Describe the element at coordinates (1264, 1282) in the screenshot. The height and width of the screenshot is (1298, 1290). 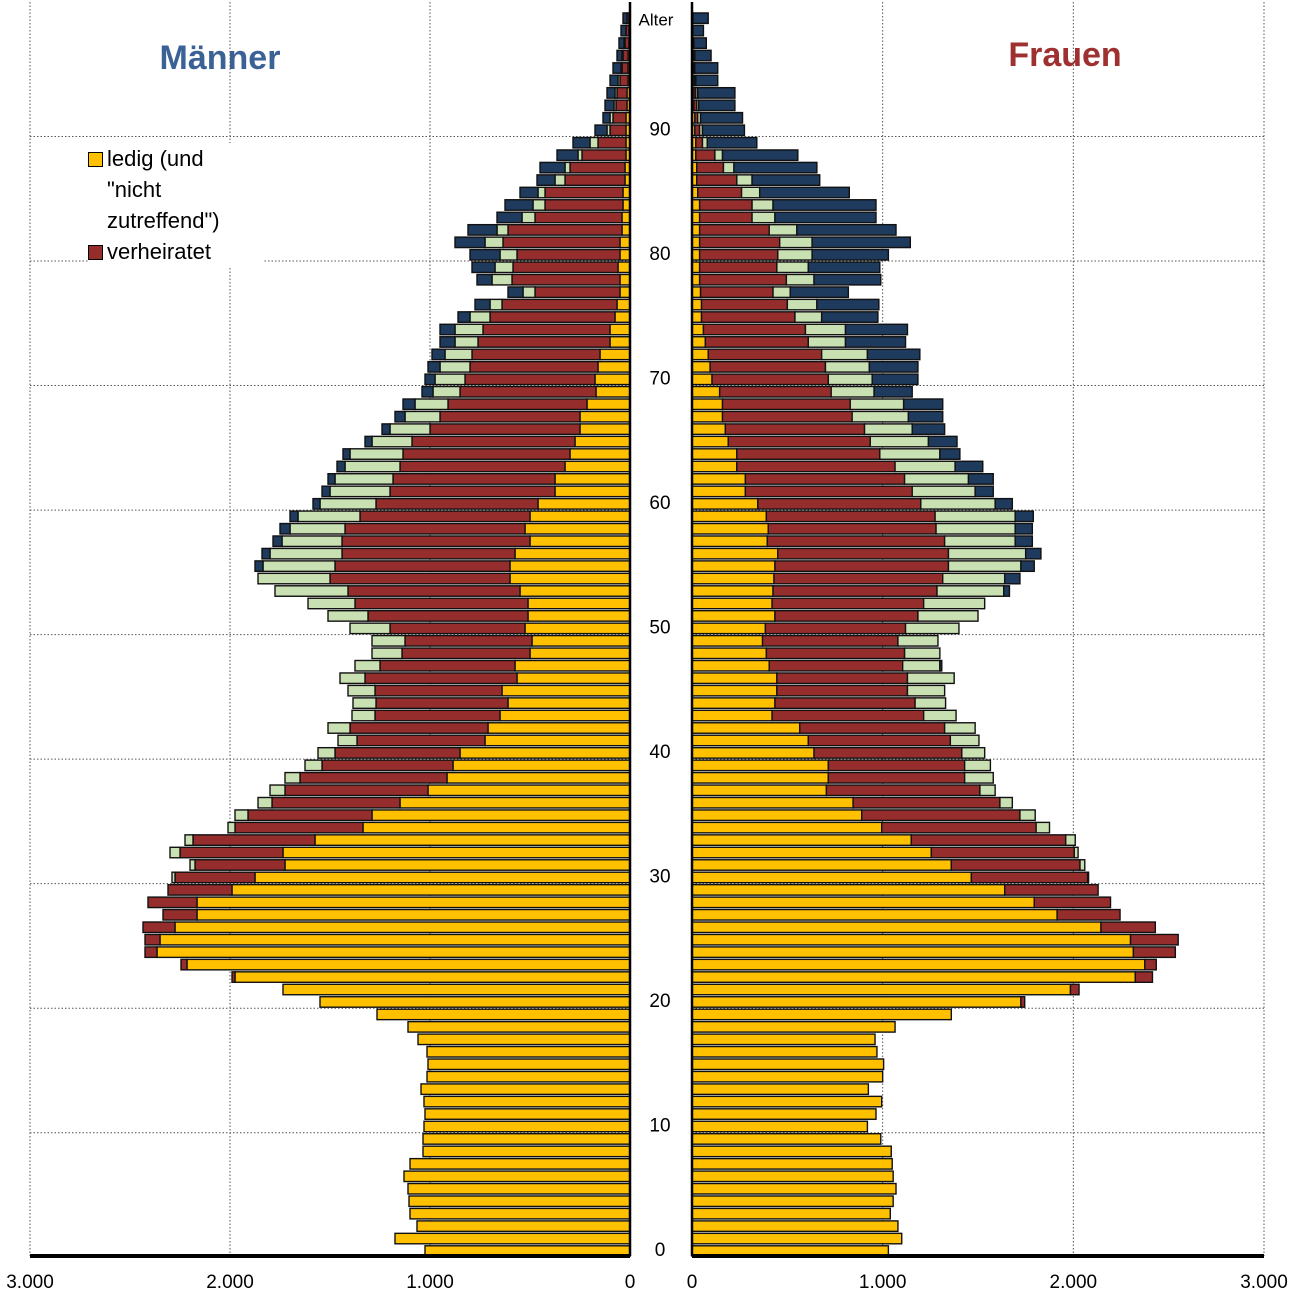
I see `x-tick-label: 3.000` at that location.